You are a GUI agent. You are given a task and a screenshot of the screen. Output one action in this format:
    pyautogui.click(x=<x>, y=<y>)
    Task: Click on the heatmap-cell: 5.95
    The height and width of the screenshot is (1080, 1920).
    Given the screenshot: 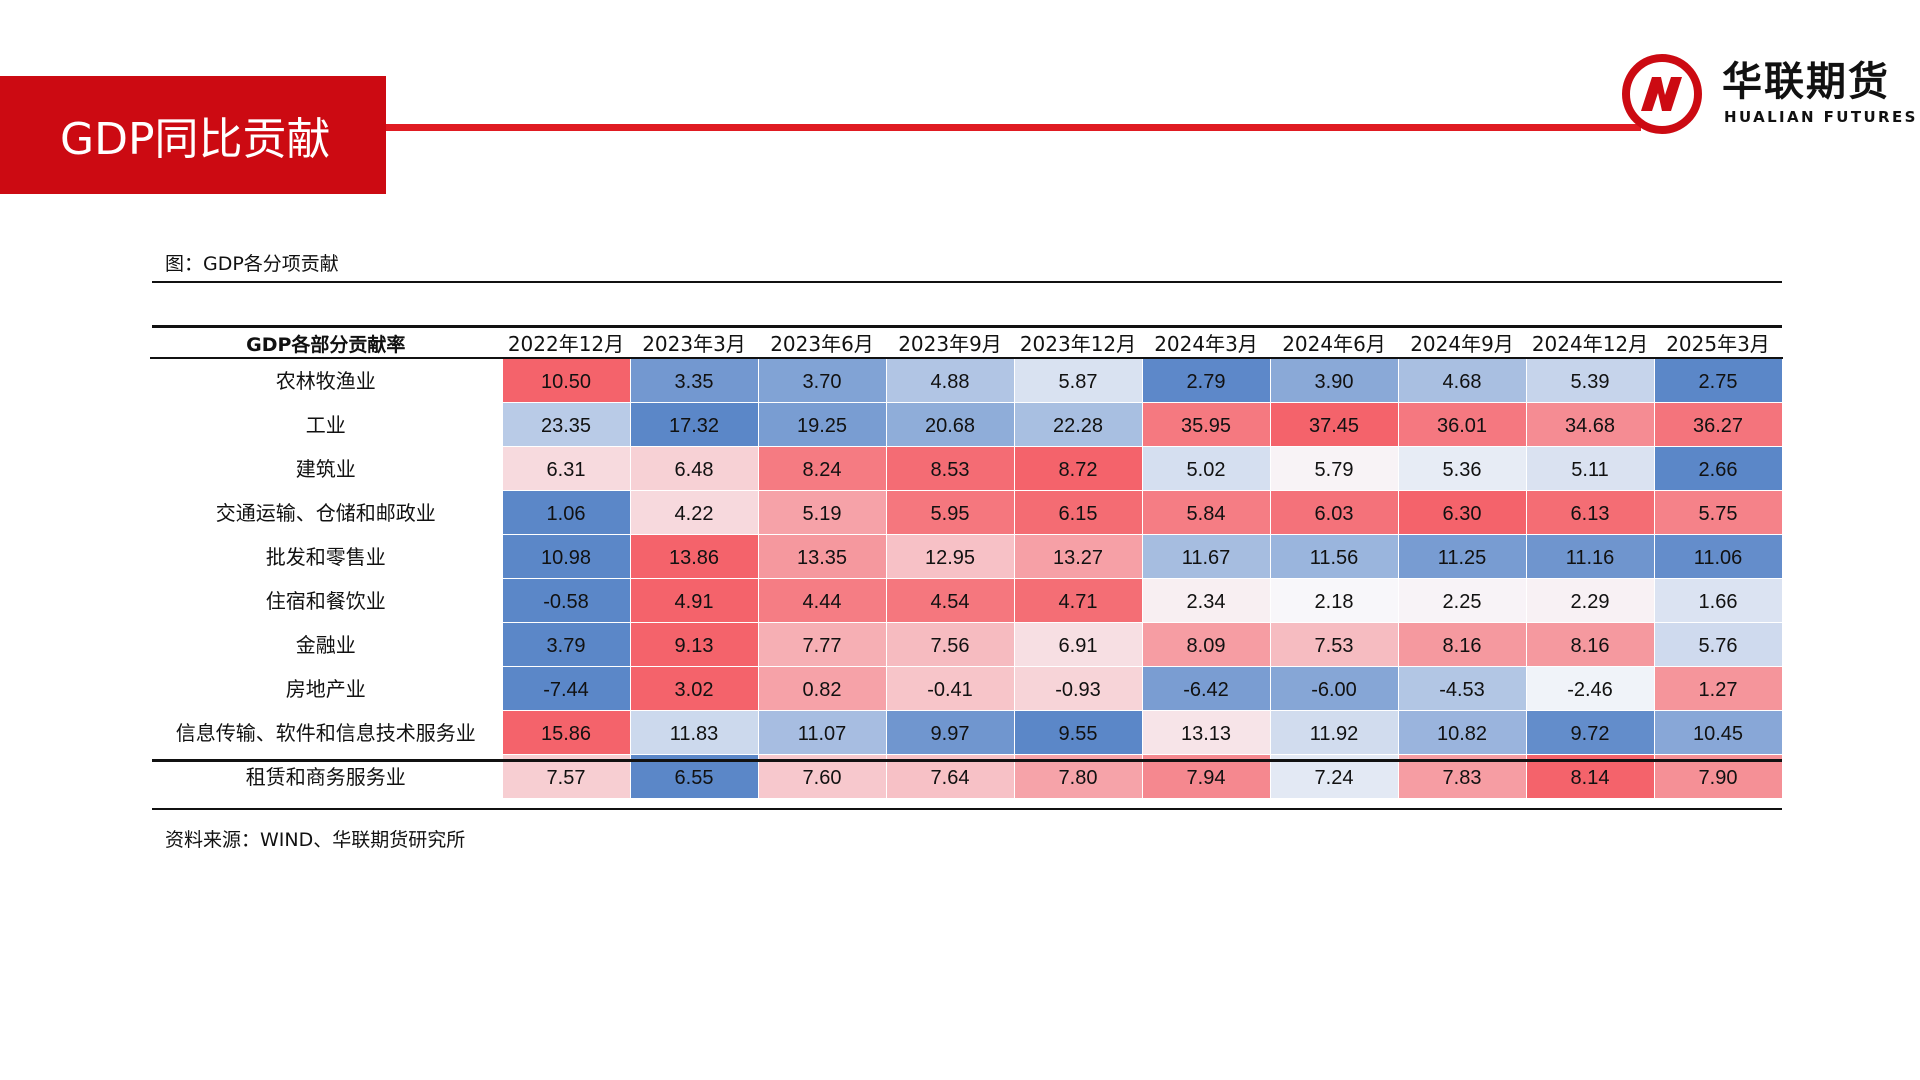 What is the action you would take?
    pyautogui.click(x=950, y=512)
    